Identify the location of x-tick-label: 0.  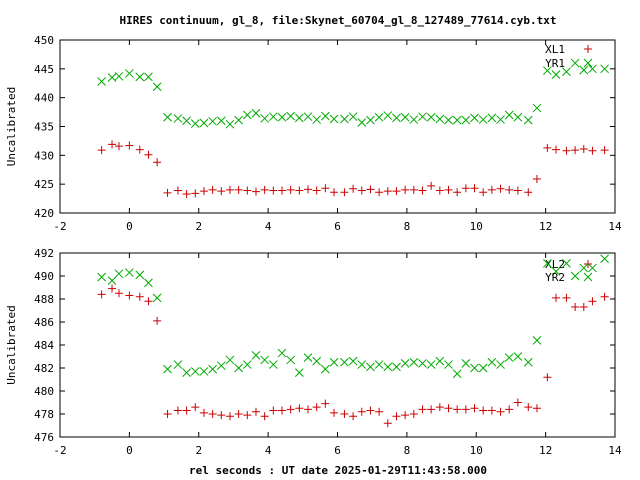
(129, 226).